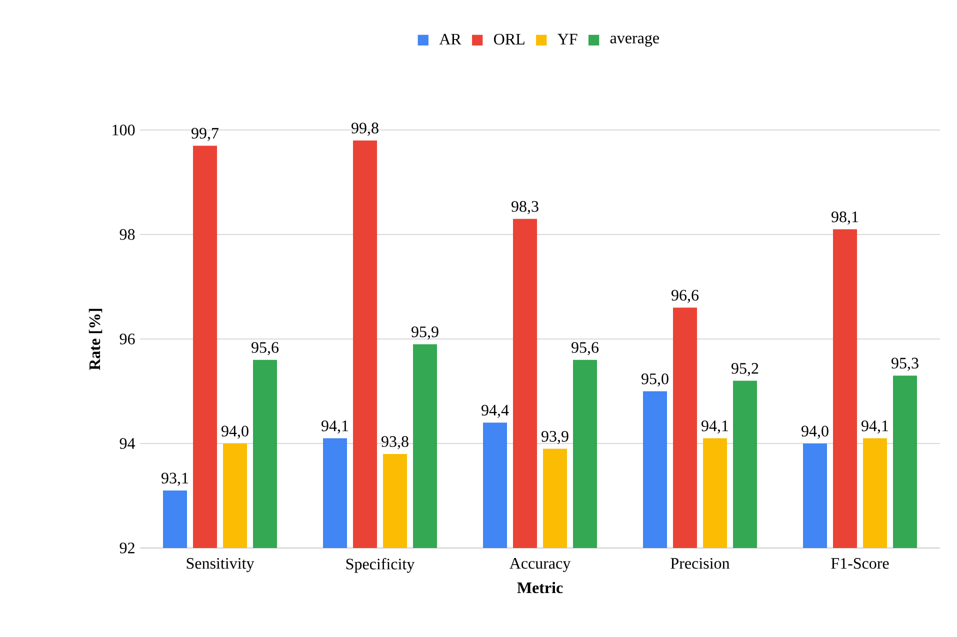 The width and height of the screenshot is (957, 637). Describe the element at coordinates (450, 39) in the screenshot. I see `legend-label: AR` at that location.